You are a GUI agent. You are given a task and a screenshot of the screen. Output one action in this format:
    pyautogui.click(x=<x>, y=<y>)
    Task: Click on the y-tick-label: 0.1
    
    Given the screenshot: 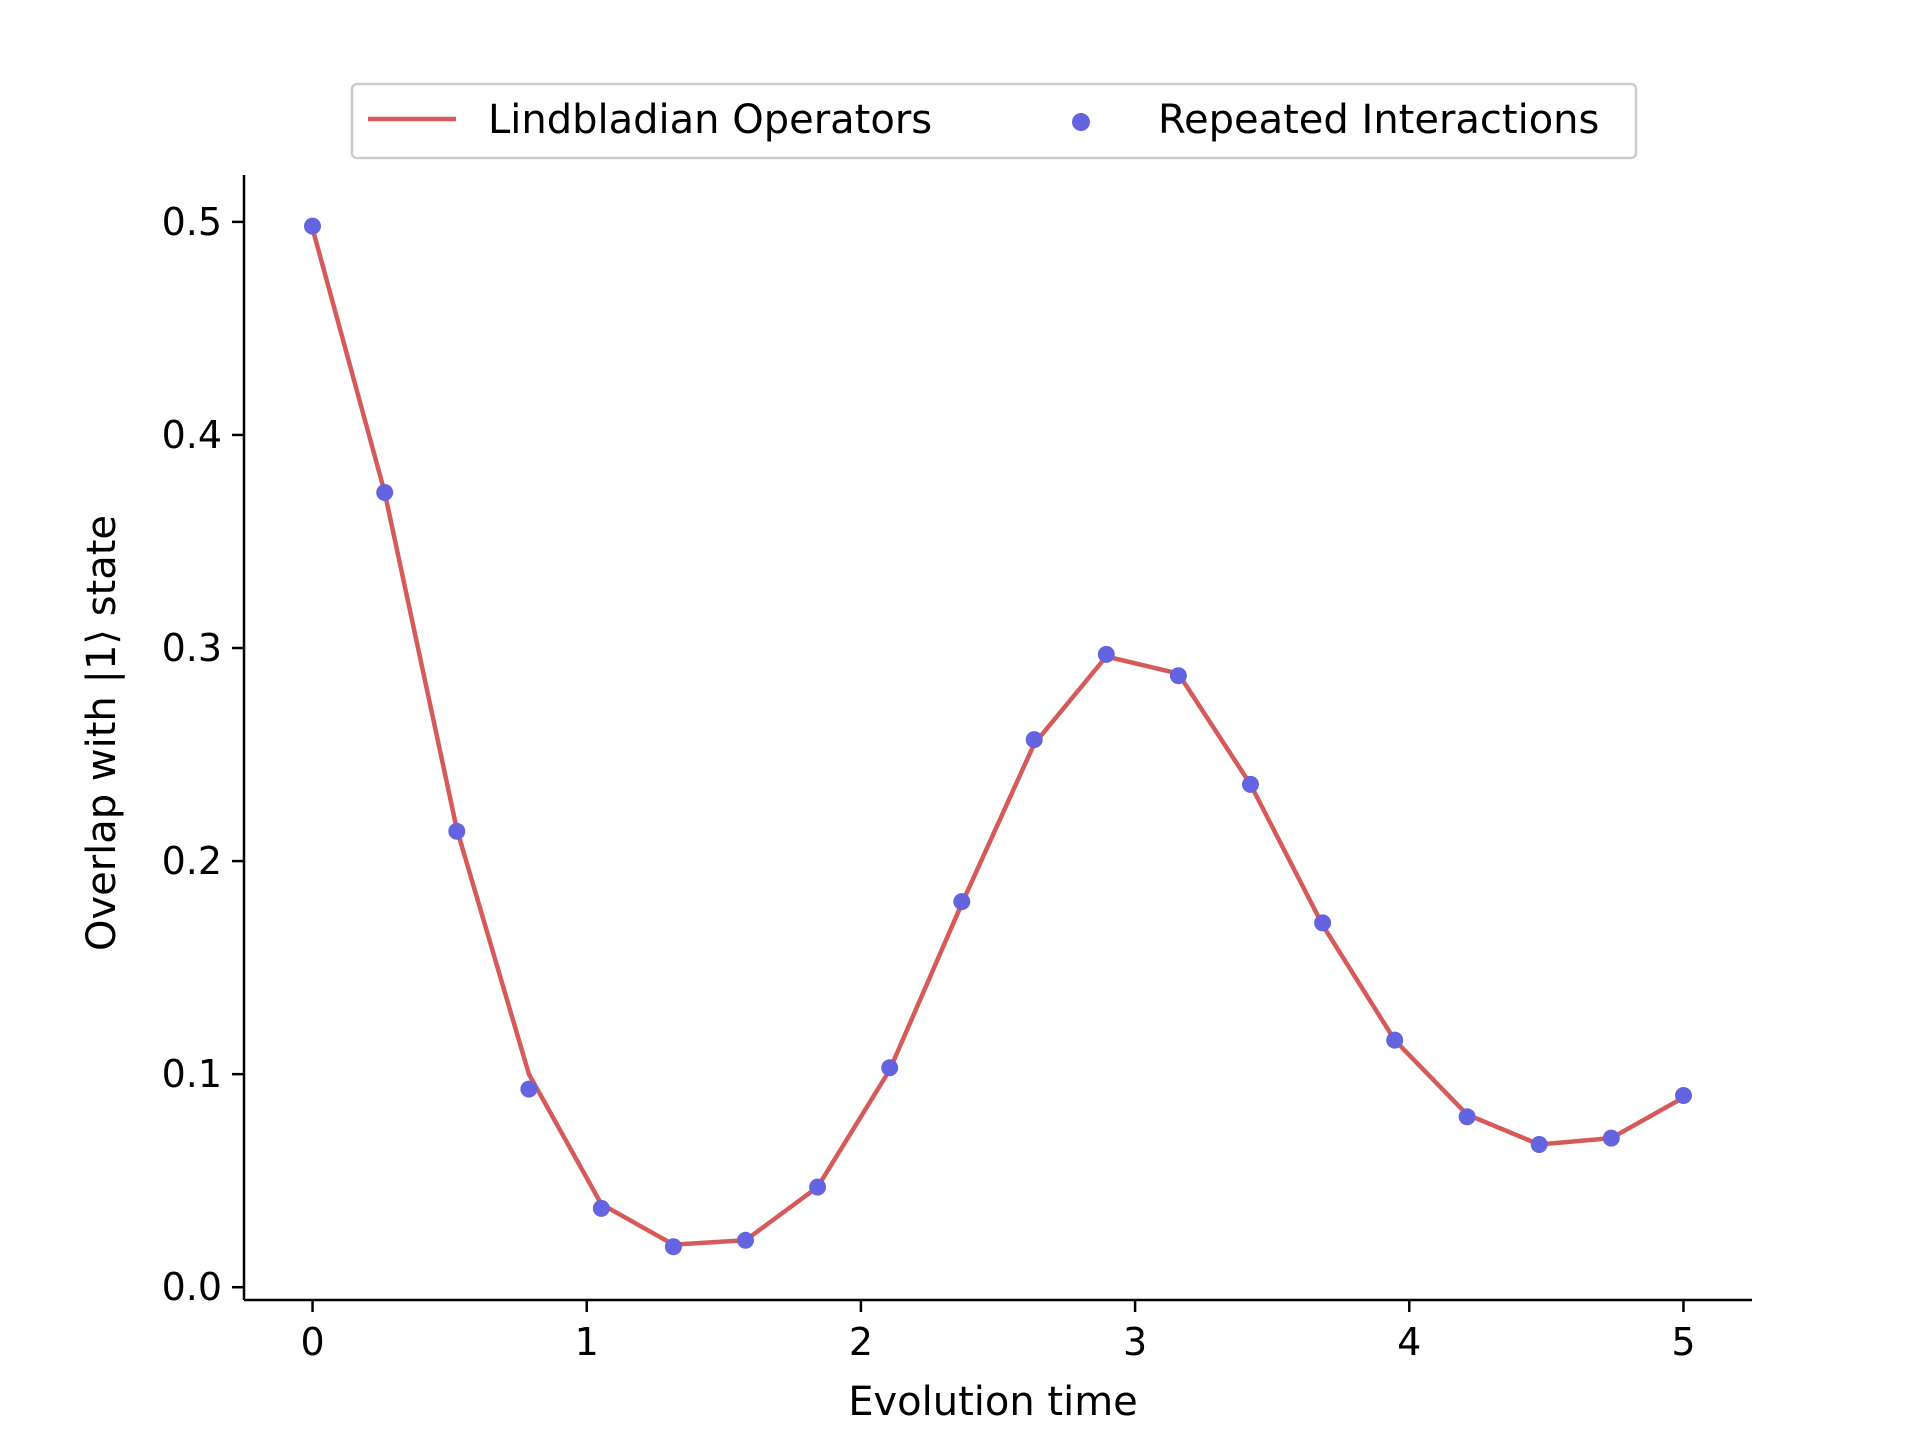 What is the action you would take?
    pyautogui.click(x=192, y=1074)
    